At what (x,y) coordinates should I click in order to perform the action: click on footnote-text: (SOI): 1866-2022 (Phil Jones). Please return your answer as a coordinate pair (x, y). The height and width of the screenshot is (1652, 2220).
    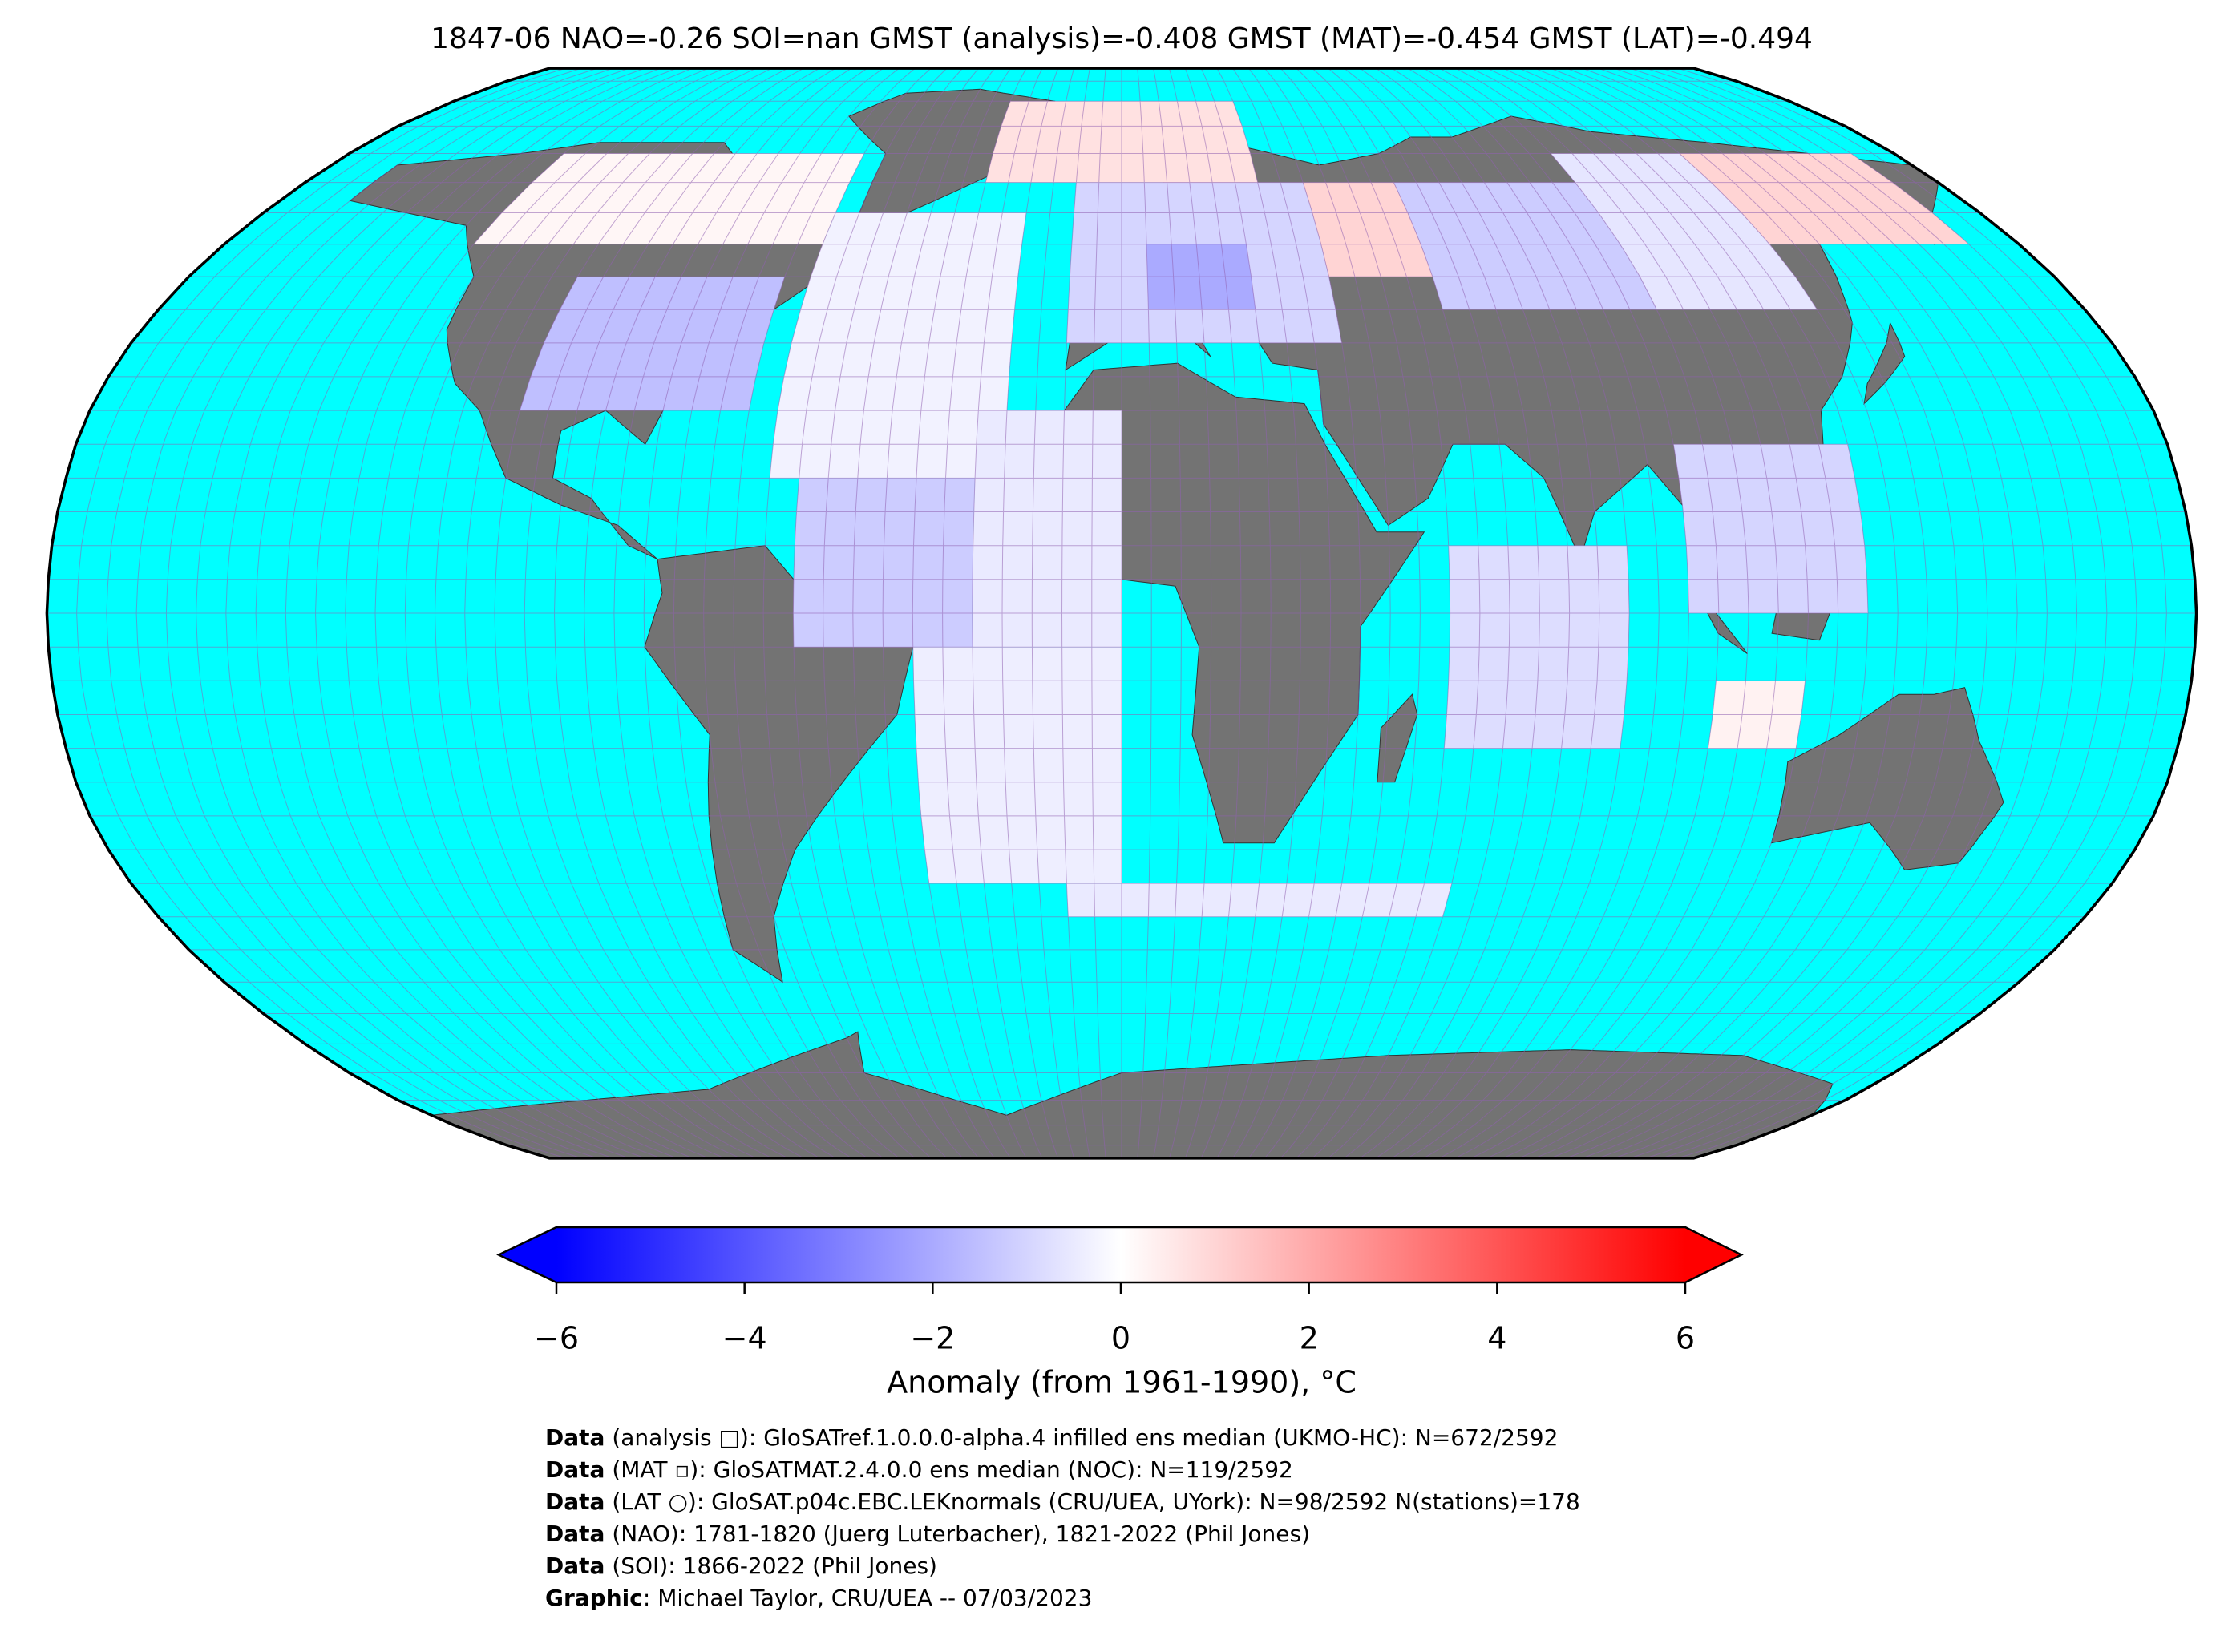
    Looking at the image, I should click on (771, 1566).